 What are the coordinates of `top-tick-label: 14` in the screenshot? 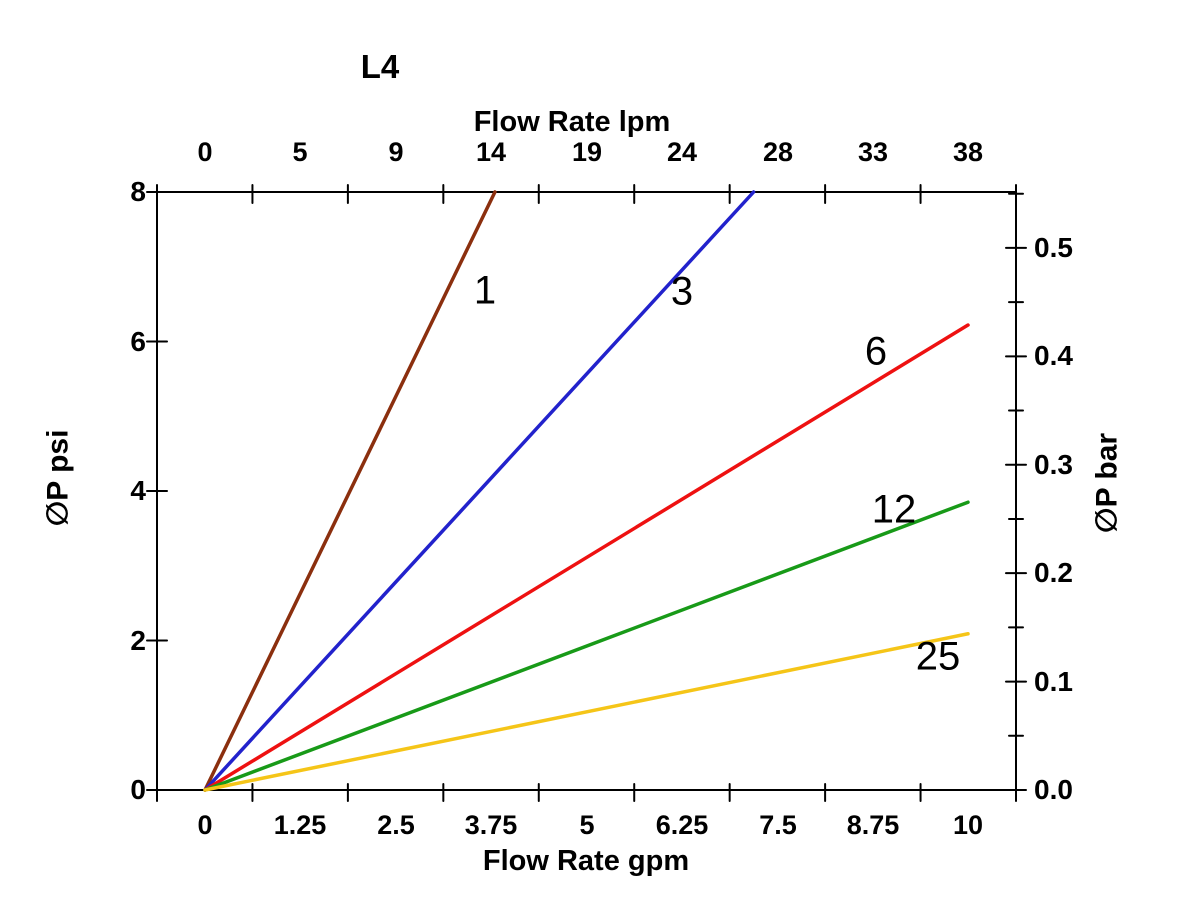 It's located at (491, 152).